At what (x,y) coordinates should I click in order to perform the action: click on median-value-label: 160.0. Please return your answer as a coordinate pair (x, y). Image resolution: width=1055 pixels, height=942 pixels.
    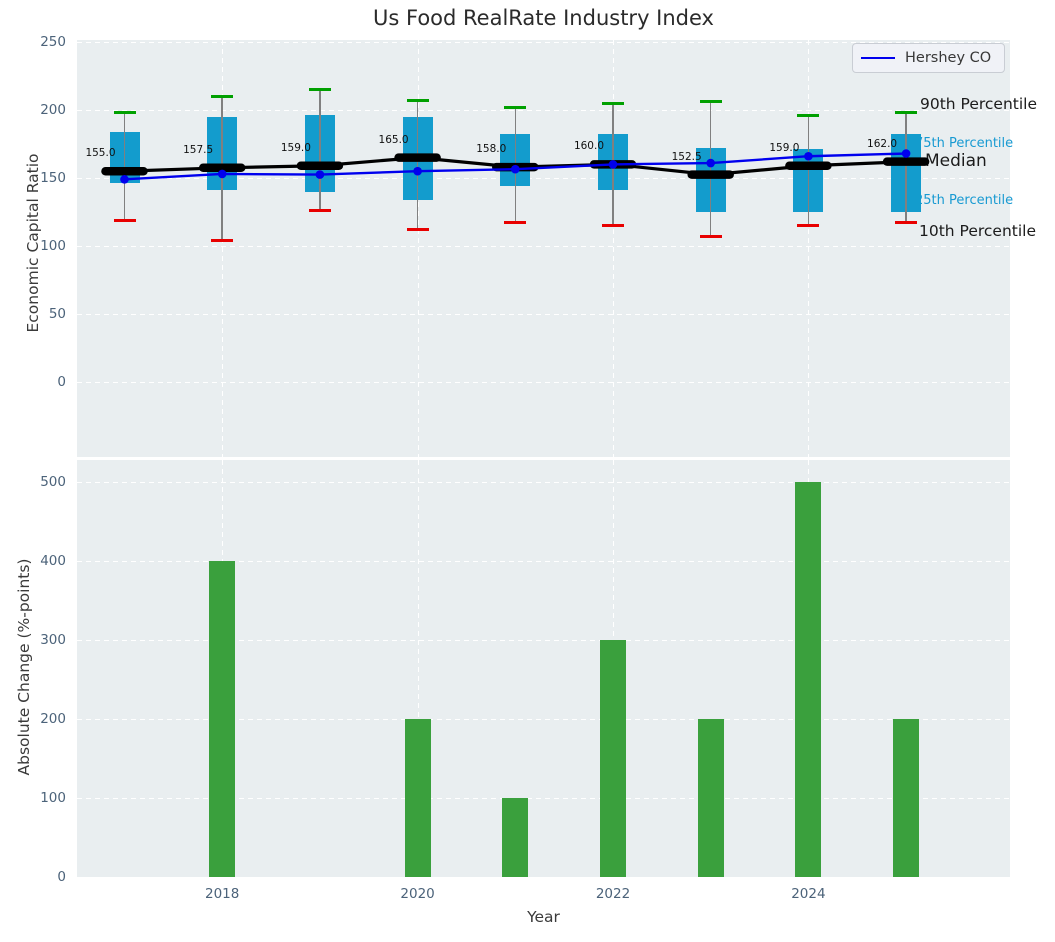
    Looking at the image, I should click on (588, 146).